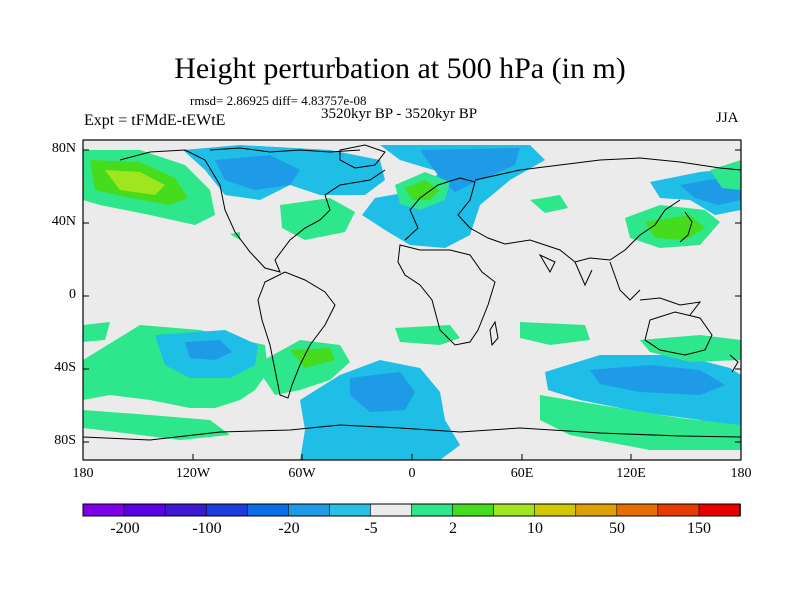 The width and height of the screenshot is (800, 600). Describe the element at coordinates (278, 100) in the screenshot. I see `stats-label: rmsd= 2.86925 diff= 4.83757e-08` at that location.